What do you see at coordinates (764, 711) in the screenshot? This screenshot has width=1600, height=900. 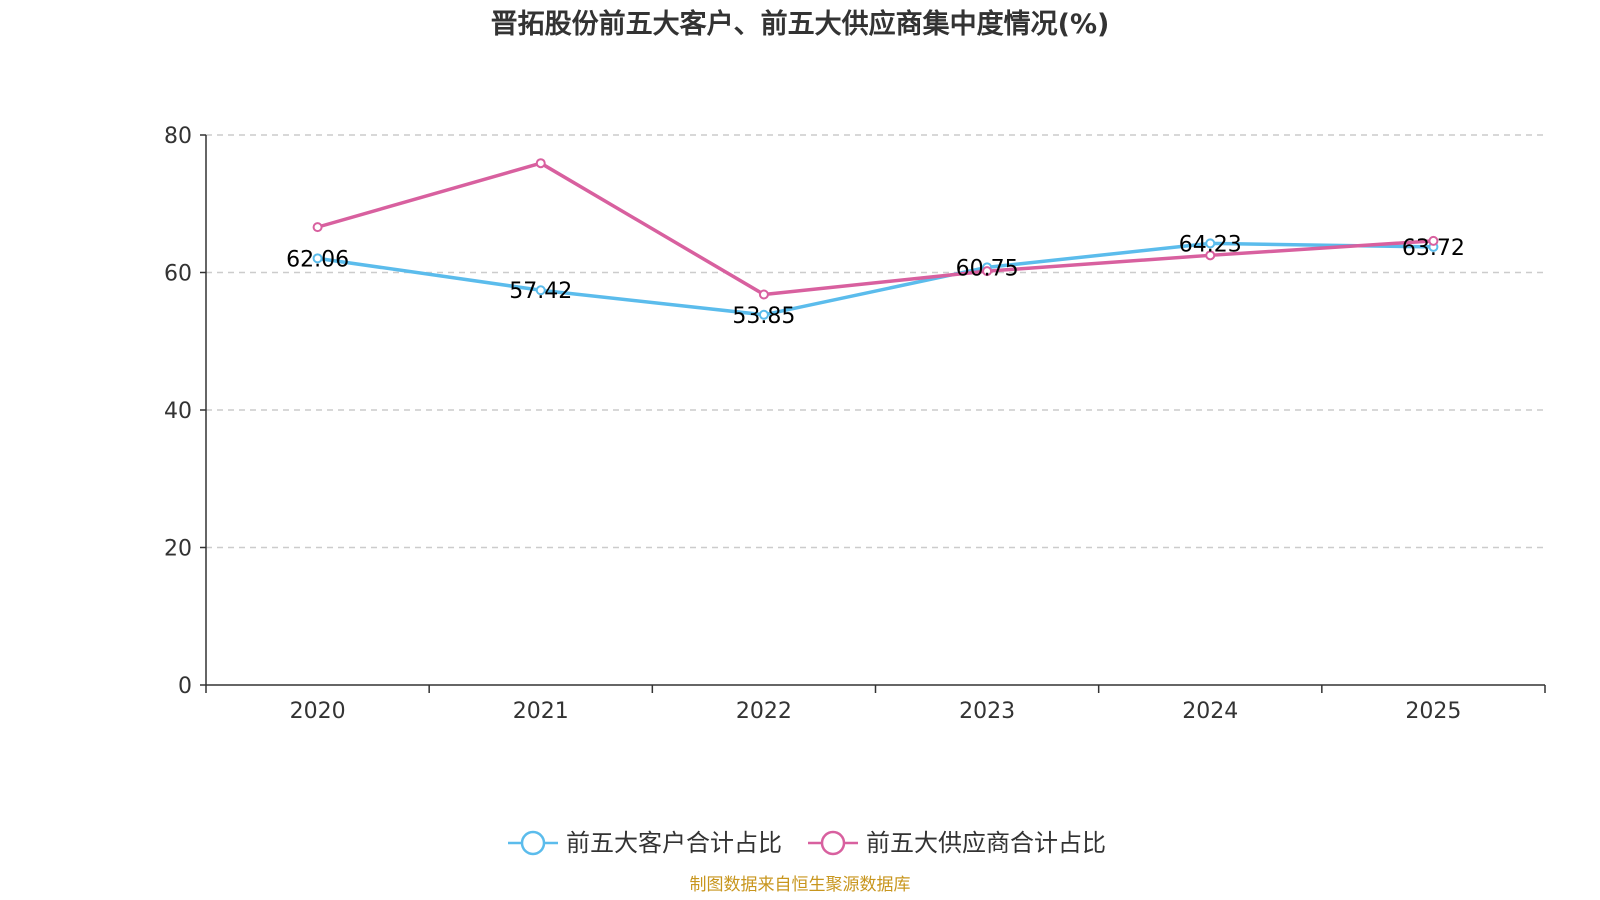 I see `x-tick-label: 2022` at bounding box center [764, 711].